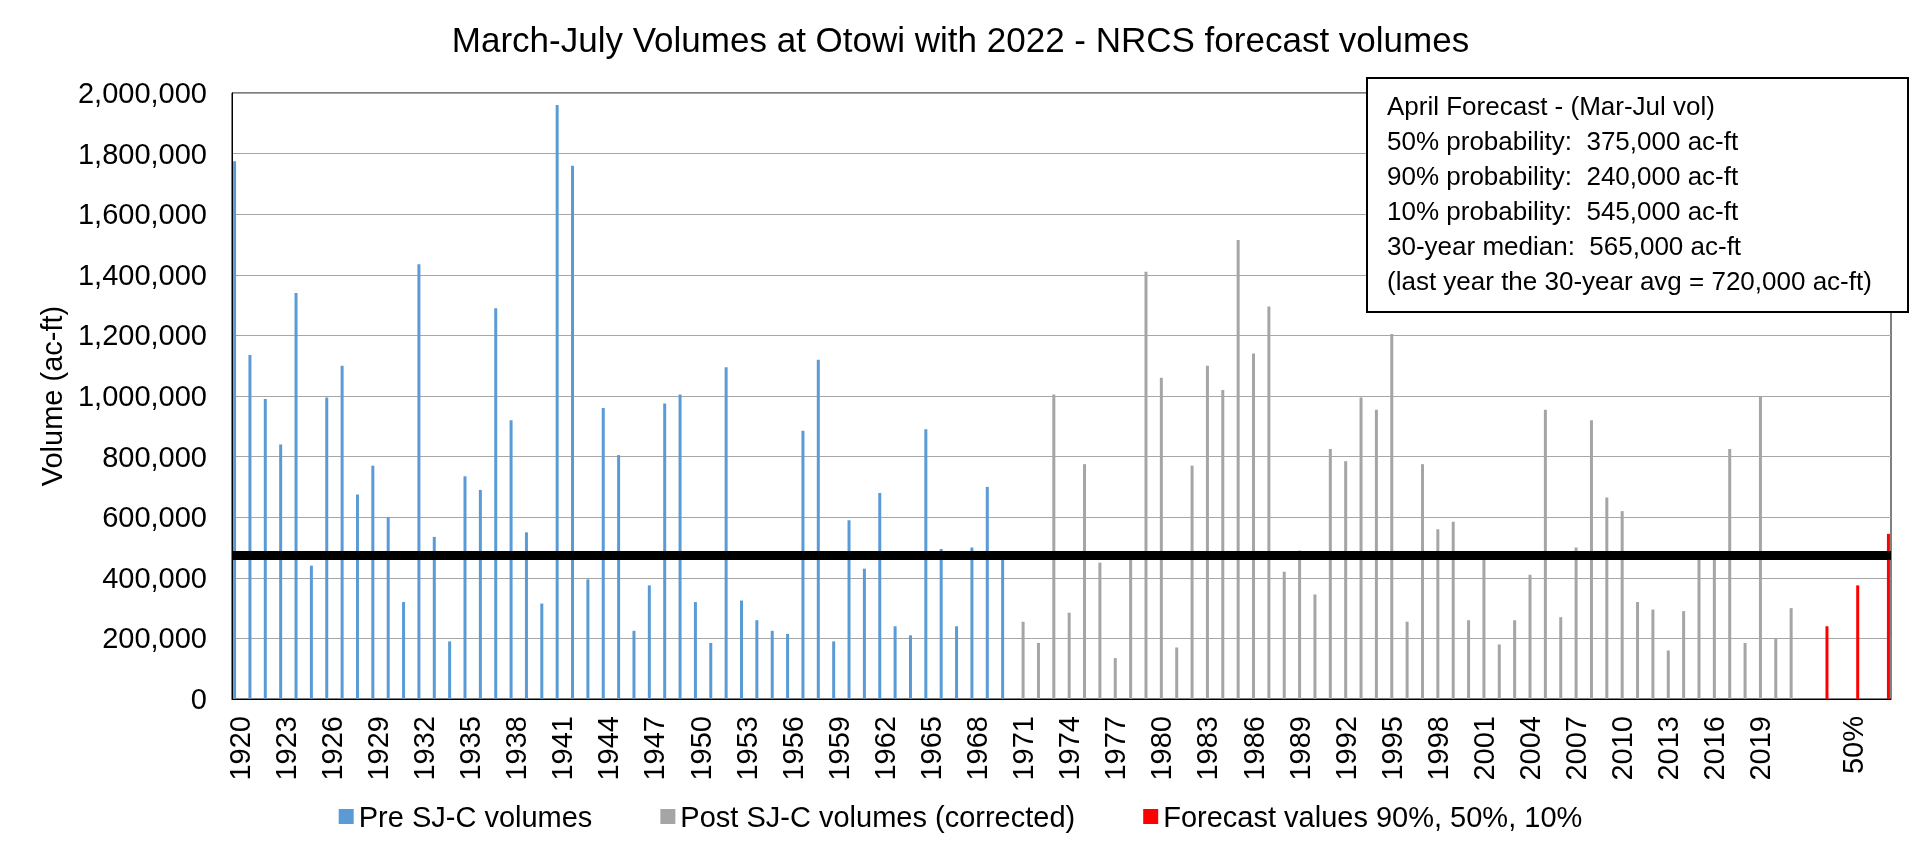 The image size is (1921, 861). Describe the element at coordinates (154, 577) in the screenshot. I see `y-tick-label: 400,000` at that location.